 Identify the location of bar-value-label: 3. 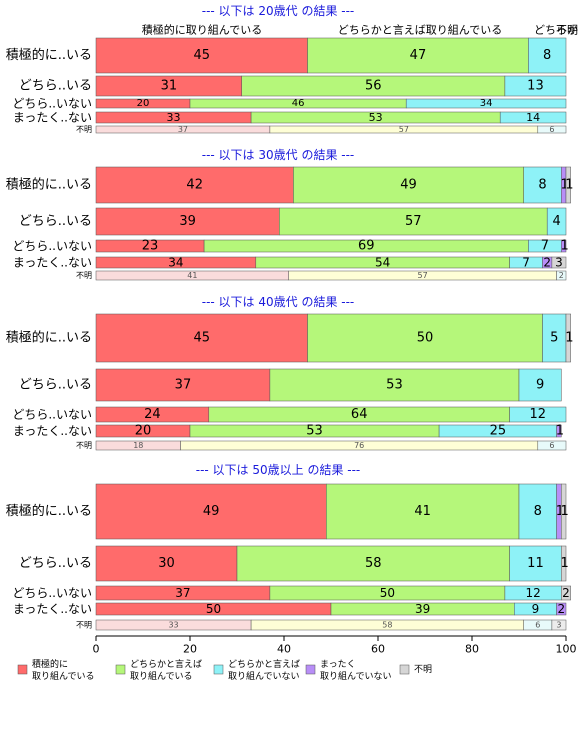
(558, 625).